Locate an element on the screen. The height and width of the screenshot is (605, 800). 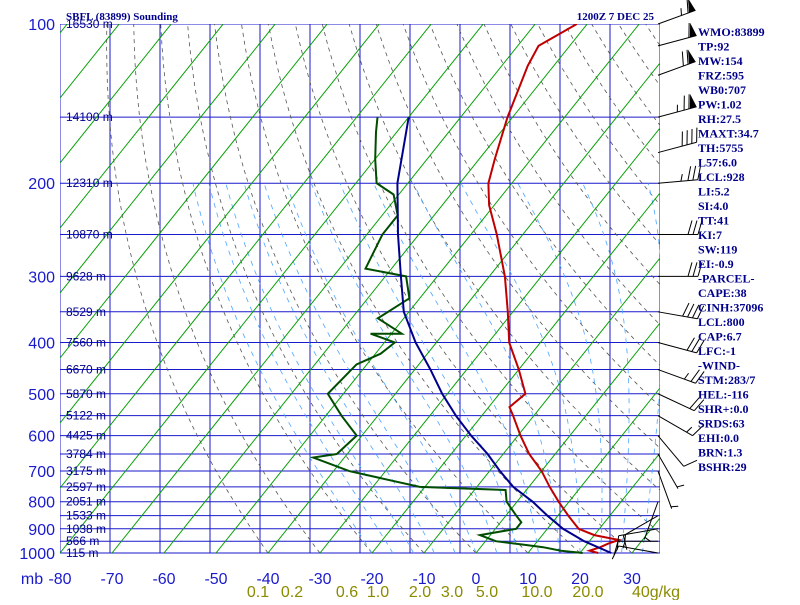
index-line: SHR+:0.0 is located at coordinates (723, 409).